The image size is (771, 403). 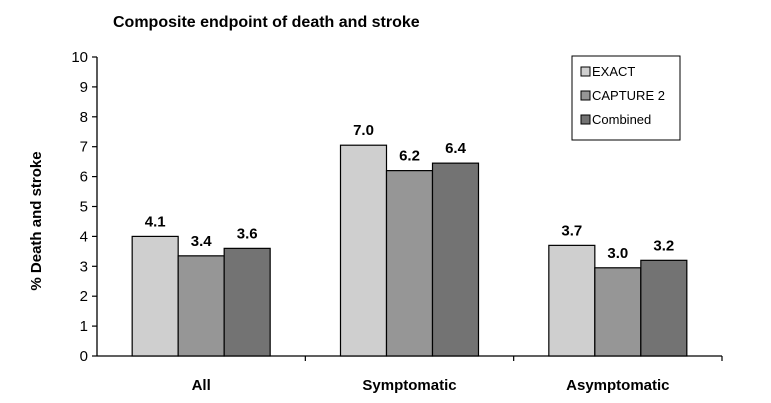 I want to click on chart-title: Composite endpoint of death and stroke, so click(x=266, y=22).